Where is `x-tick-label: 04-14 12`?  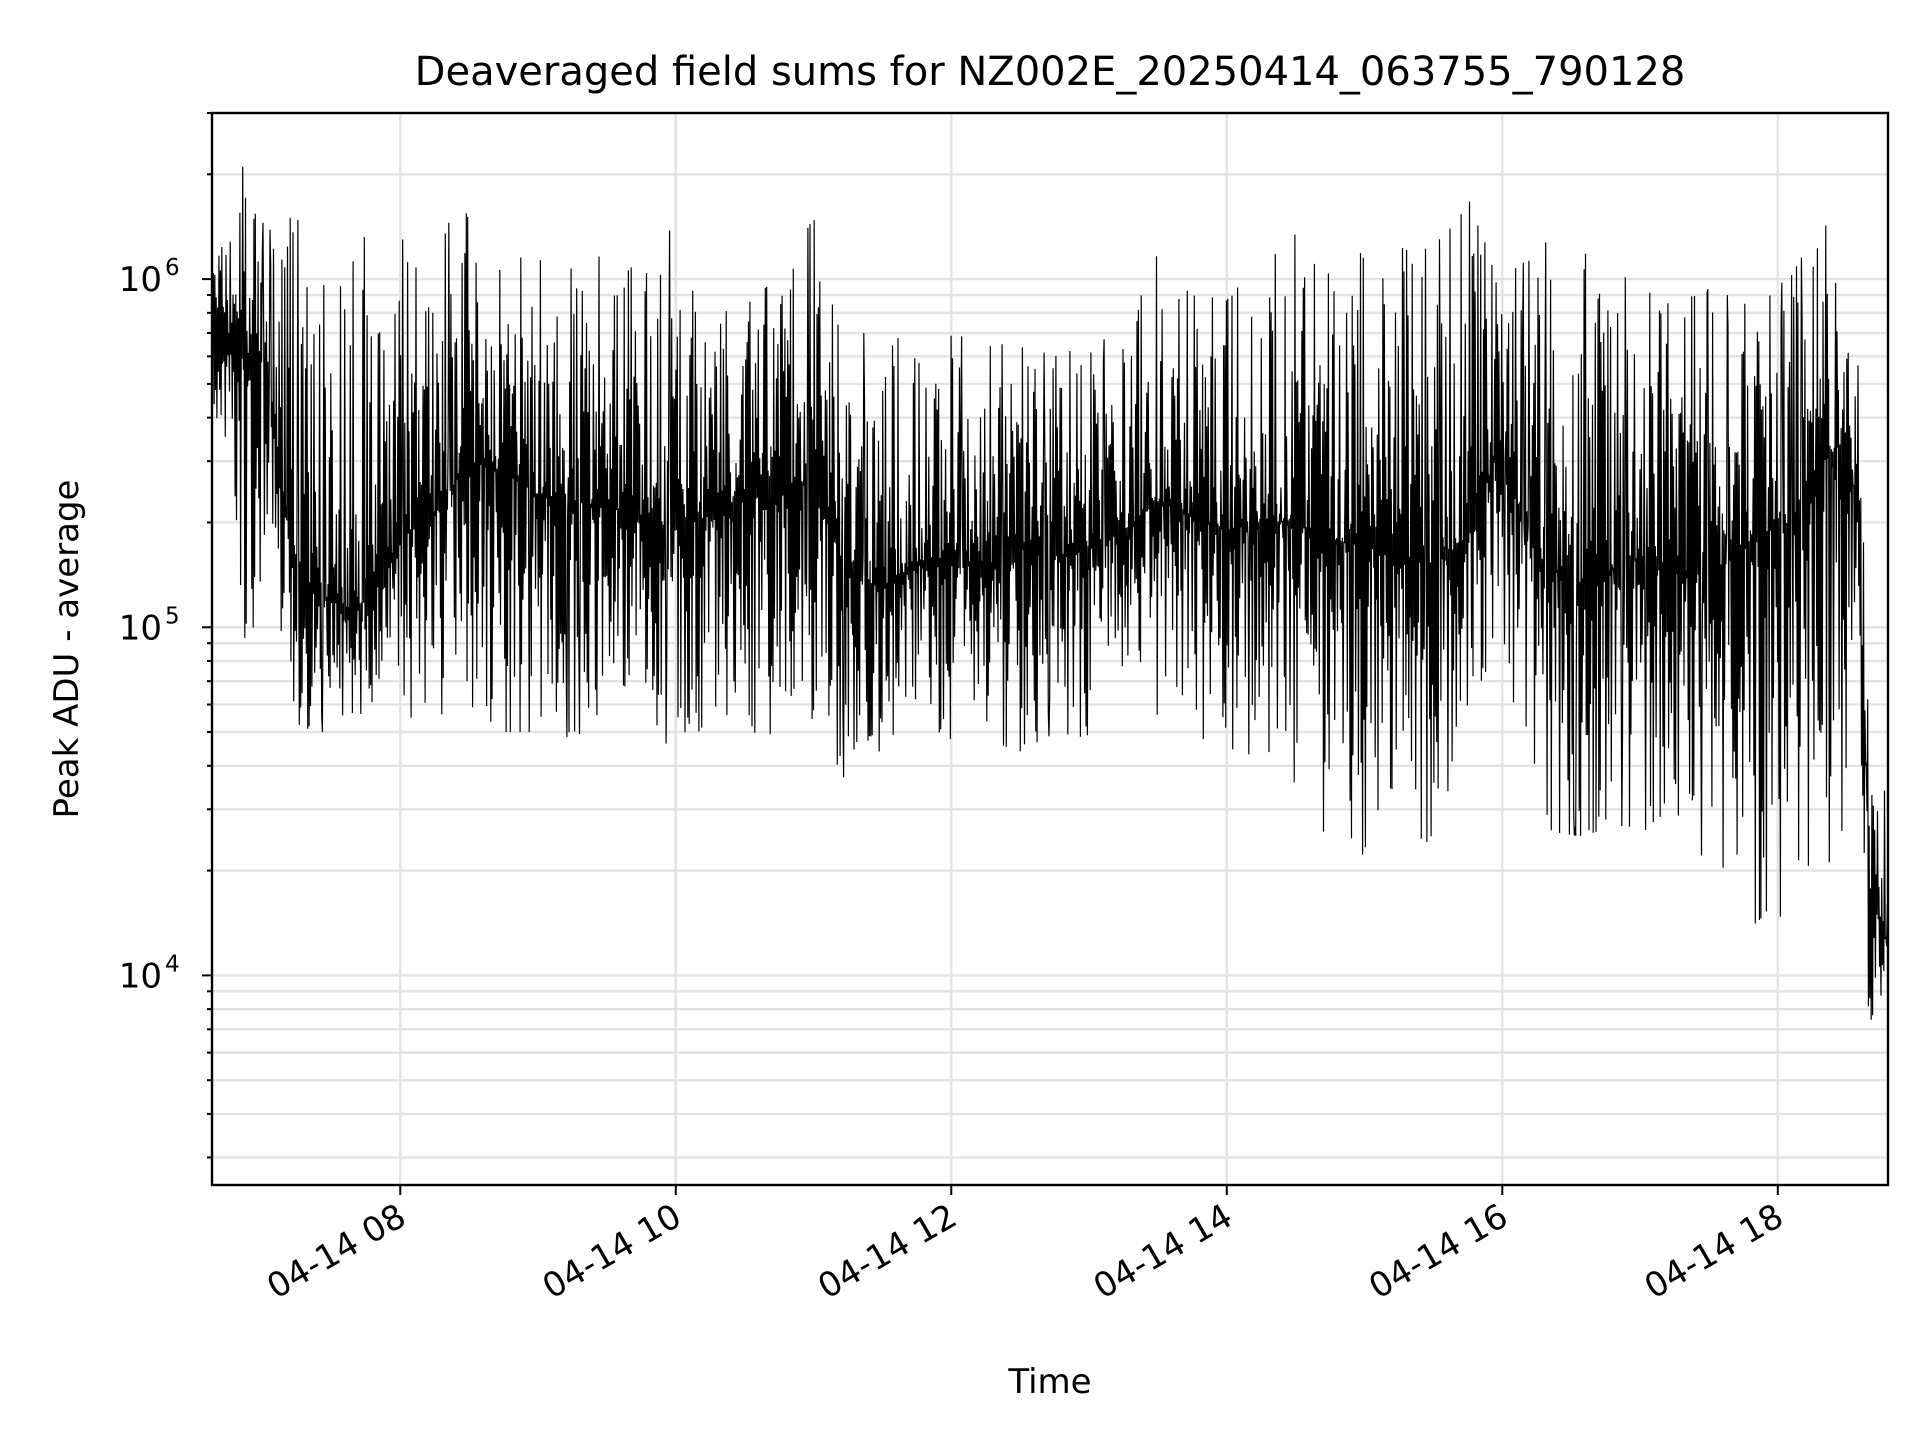
x-tick-label: 04-14 12 is located at coordinates (887, 1251).